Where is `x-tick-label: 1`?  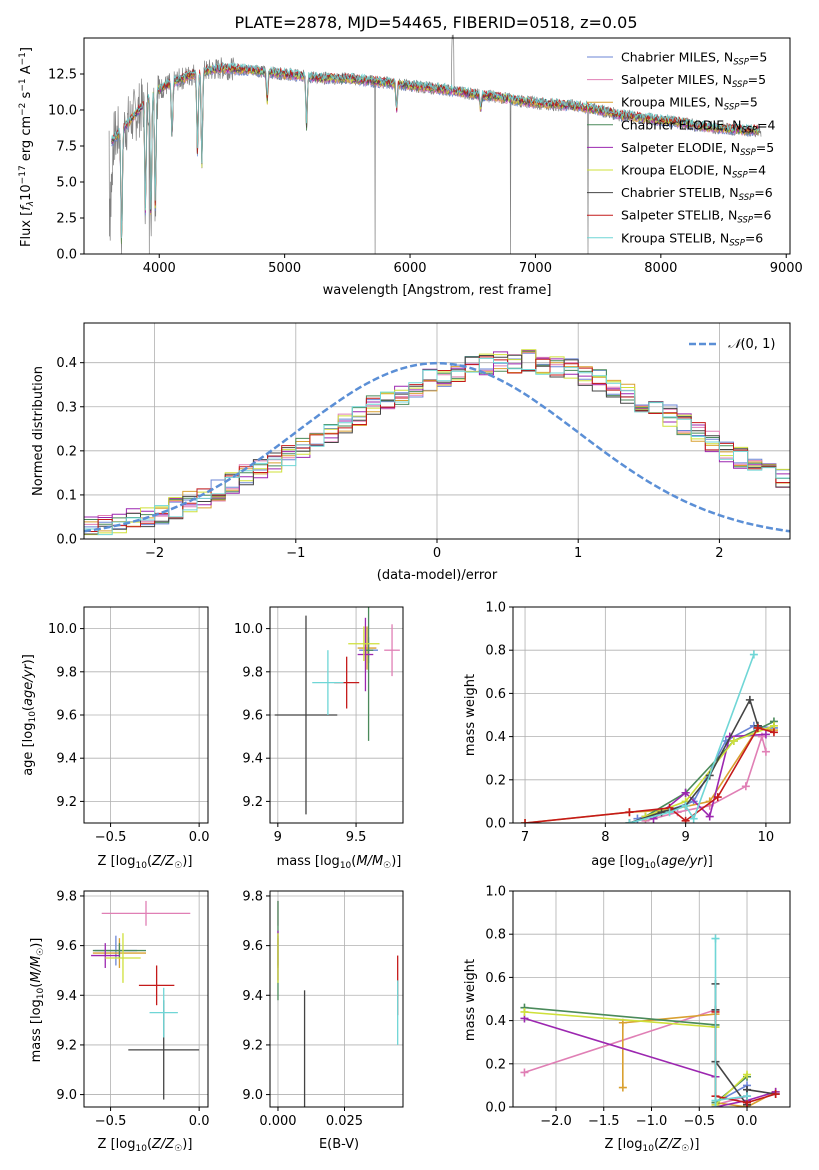
x-tick-label: 1 is located at coordinates (578, 553).